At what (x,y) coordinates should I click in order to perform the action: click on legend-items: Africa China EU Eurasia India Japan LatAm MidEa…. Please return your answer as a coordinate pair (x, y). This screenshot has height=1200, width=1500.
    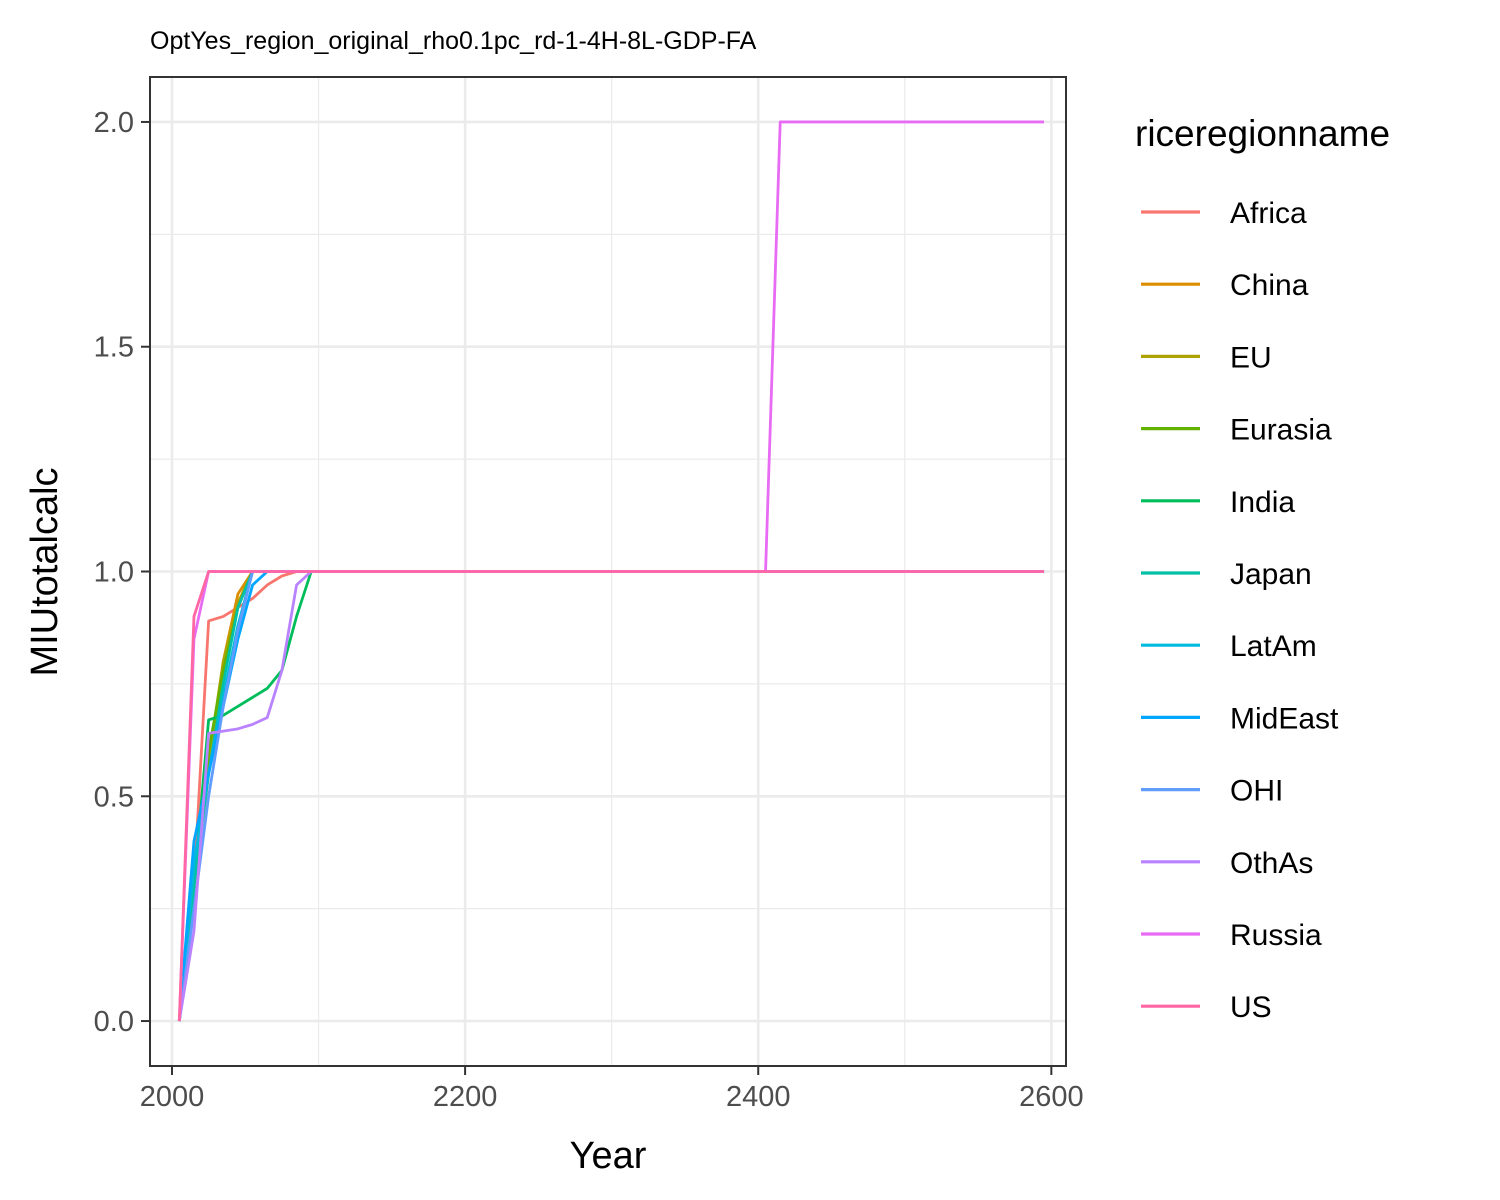
    Looking at the image, I should click on (1240, 610).